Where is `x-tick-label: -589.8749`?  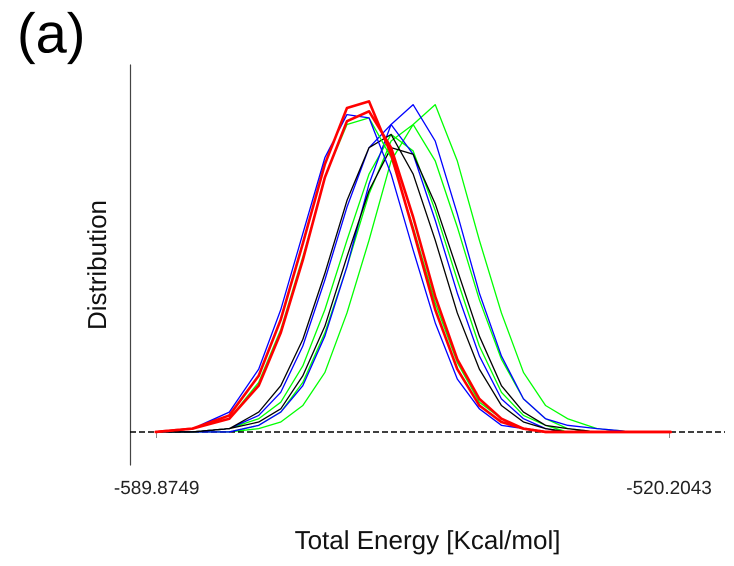 x-tick-label: -589.8749 is located at coordinates (157, 488).